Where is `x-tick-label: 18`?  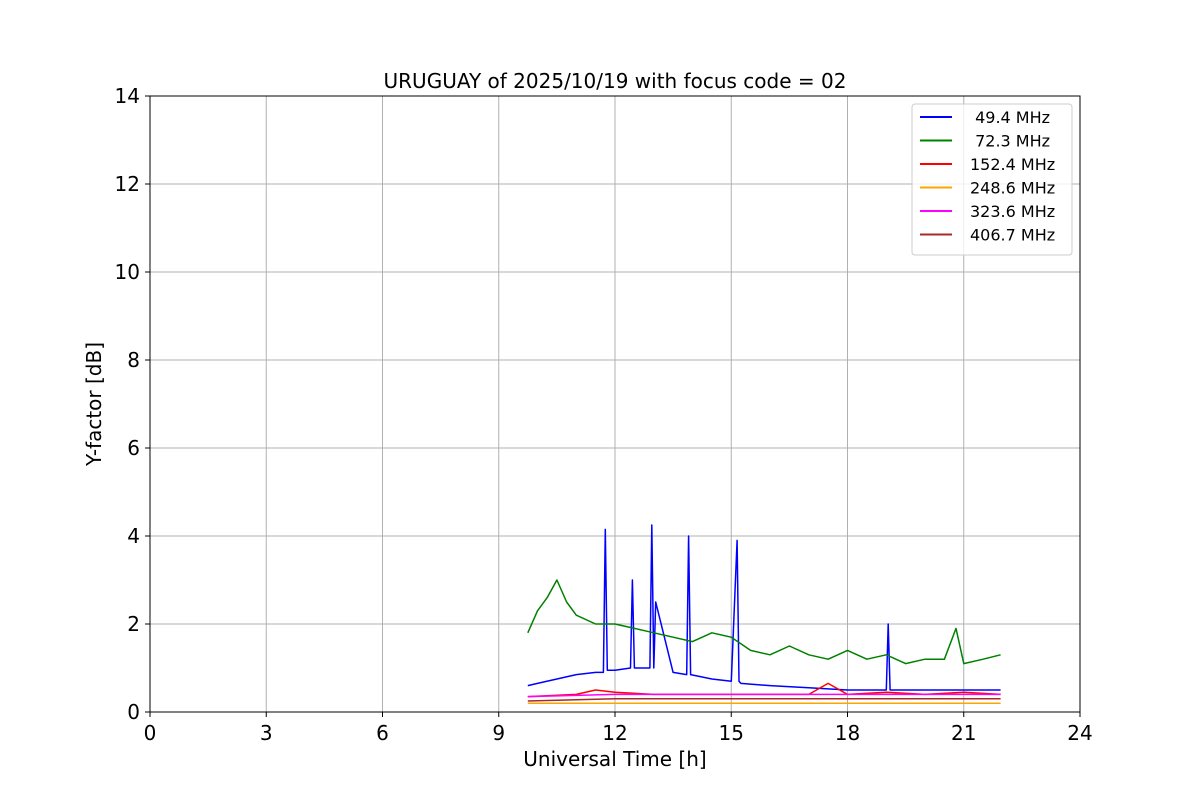 x-tick-label: 18 is located at coordinates (847, 733).